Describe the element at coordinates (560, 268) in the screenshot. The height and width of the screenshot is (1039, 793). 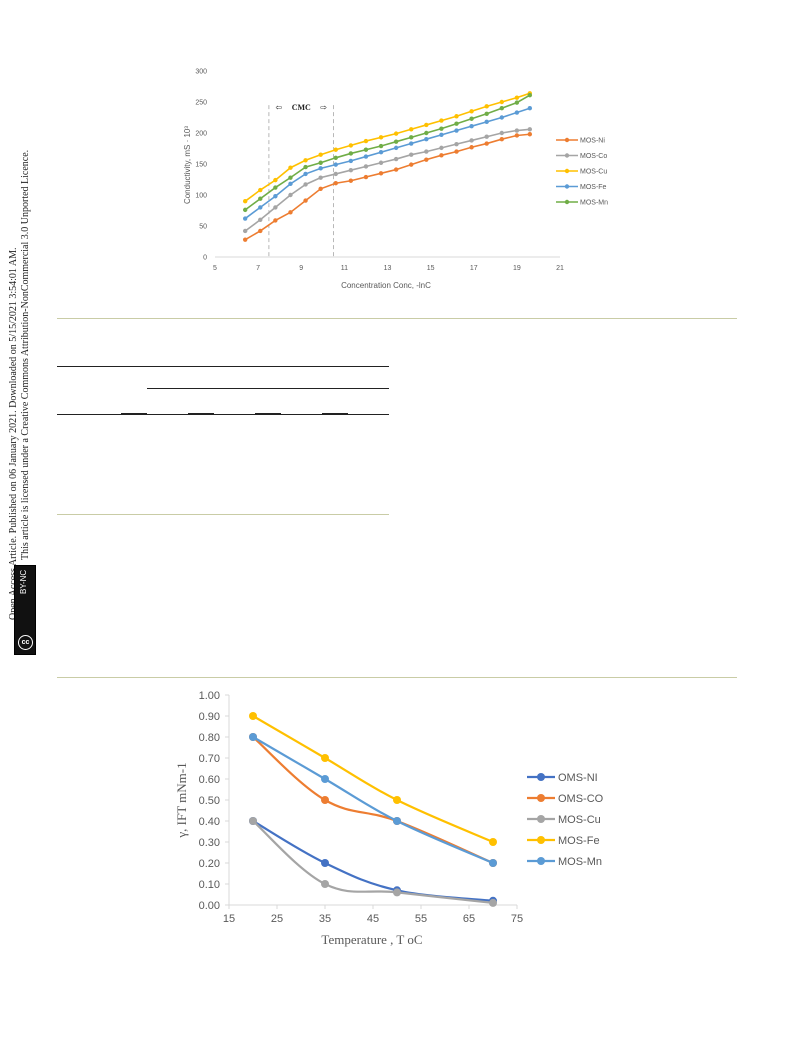
I see `x-tick-label: 21` at that location.